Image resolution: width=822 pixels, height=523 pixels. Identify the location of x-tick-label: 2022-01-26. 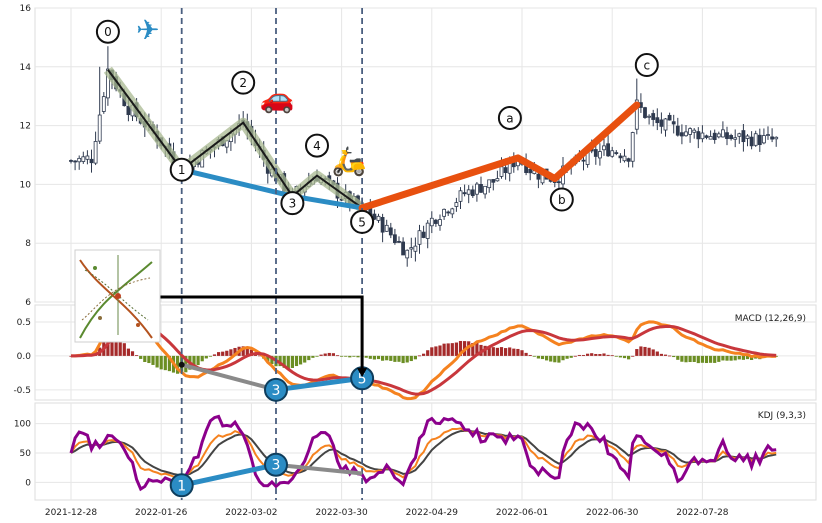
(161, 513).